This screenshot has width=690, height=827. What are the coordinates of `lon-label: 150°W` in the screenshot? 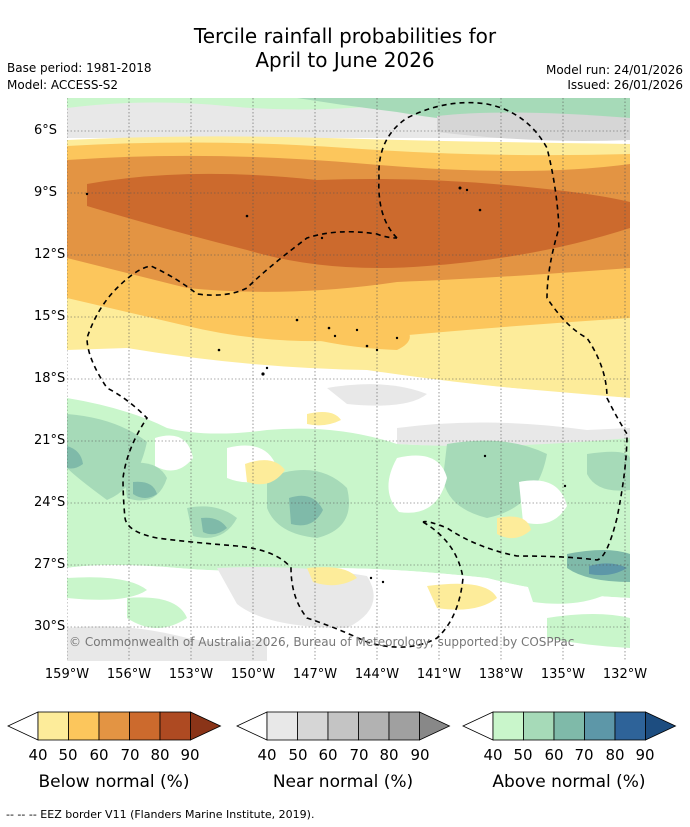 It's located at (253, 674).